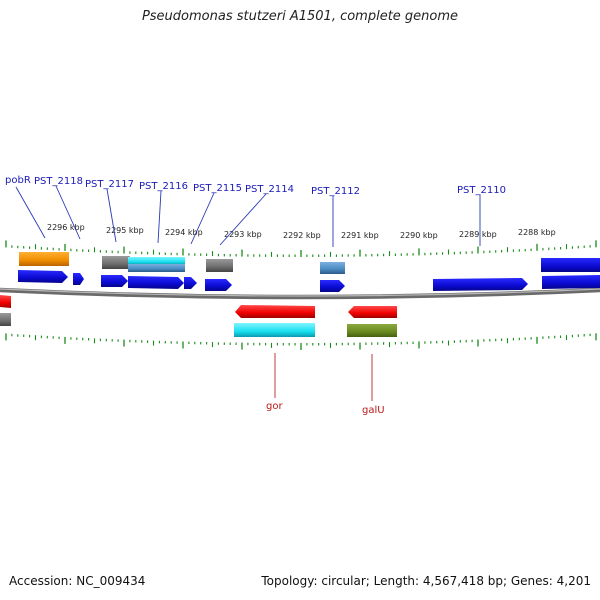 The width and height of the screenshot is (600, 600). I want to click on gene-label-PST_2115: PST_2115, so click(217, 188).